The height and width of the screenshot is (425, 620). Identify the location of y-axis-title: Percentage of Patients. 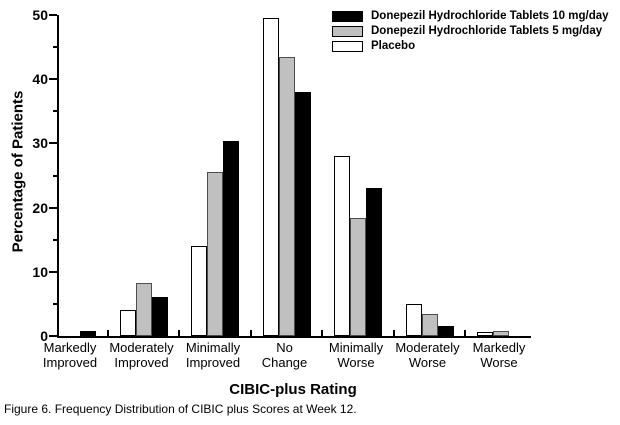
(18, 171).